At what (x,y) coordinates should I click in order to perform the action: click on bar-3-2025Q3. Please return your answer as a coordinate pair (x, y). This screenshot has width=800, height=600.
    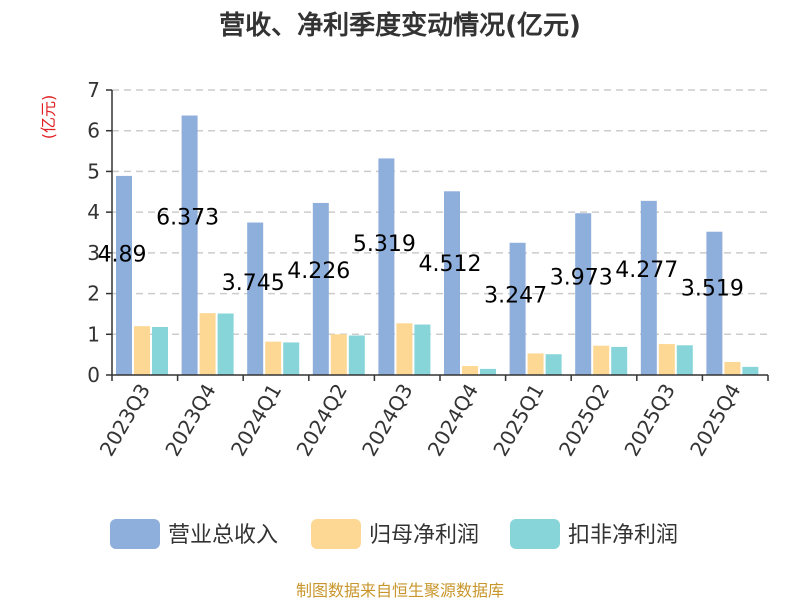
    Looking at the image, I should click on (684, 360).